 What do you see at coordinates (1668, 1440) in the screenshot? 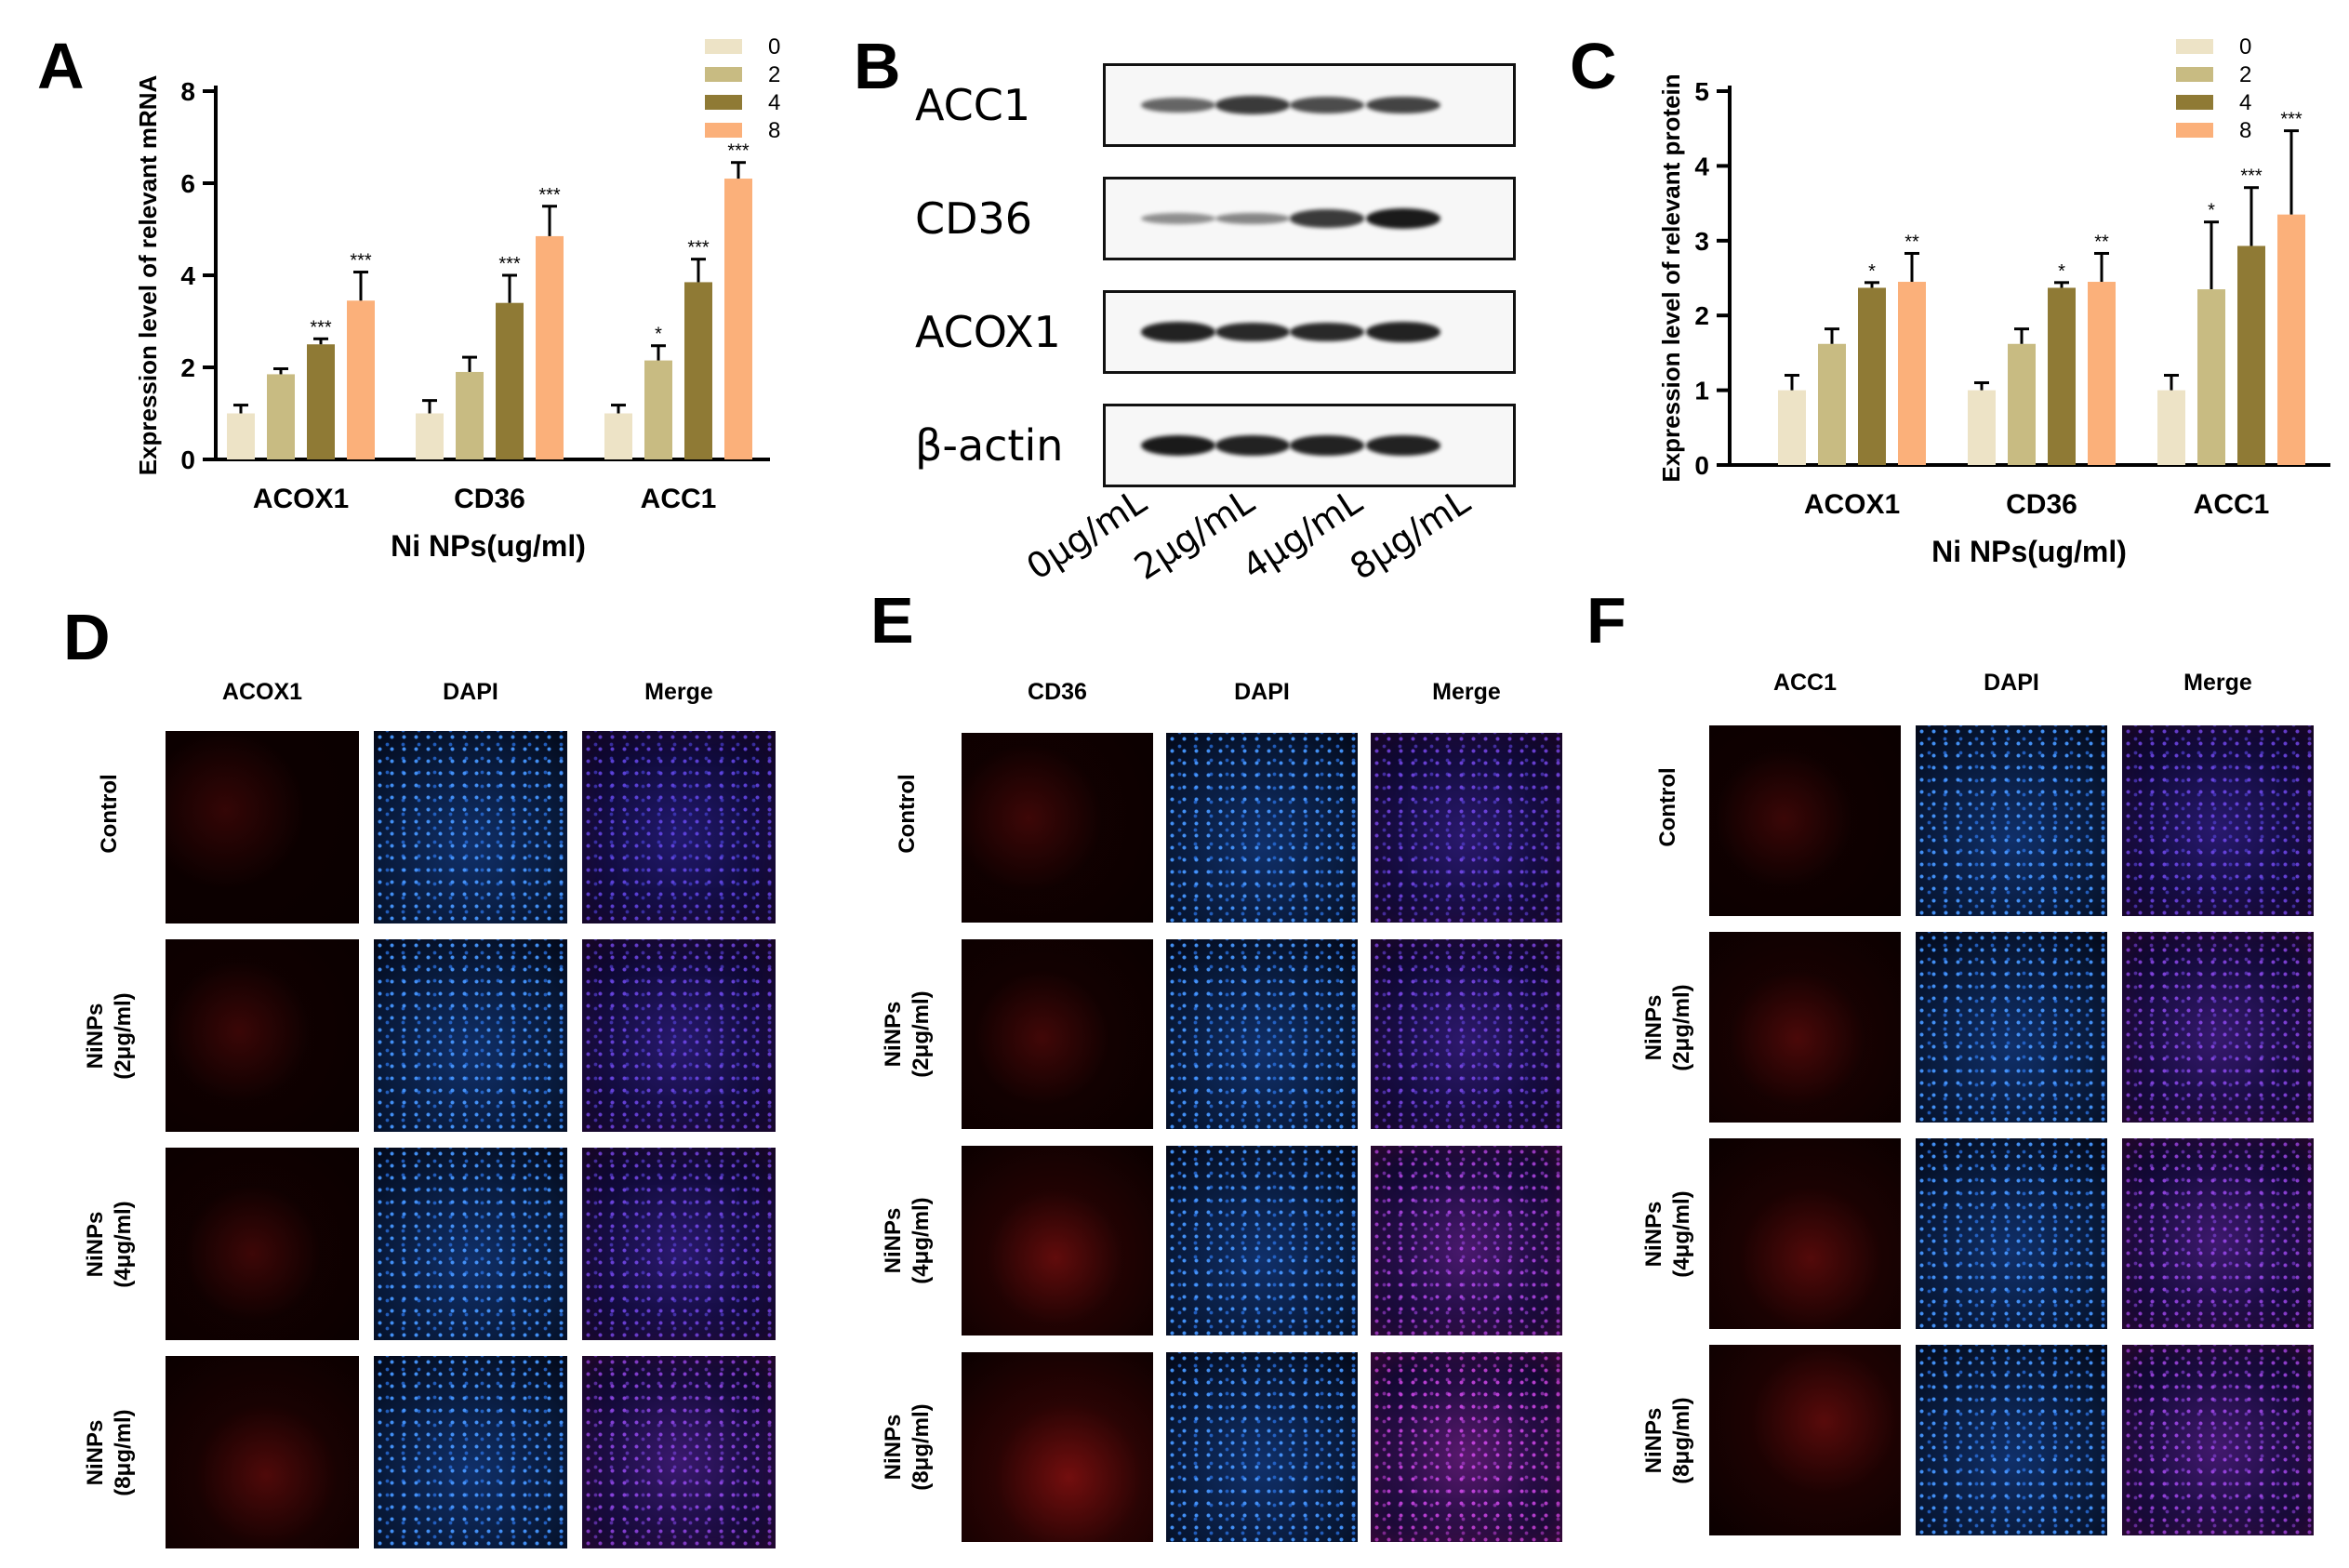
I see `if-row-label: NiNPs (8μg/ml)` at bounding box center [1668, 1440].